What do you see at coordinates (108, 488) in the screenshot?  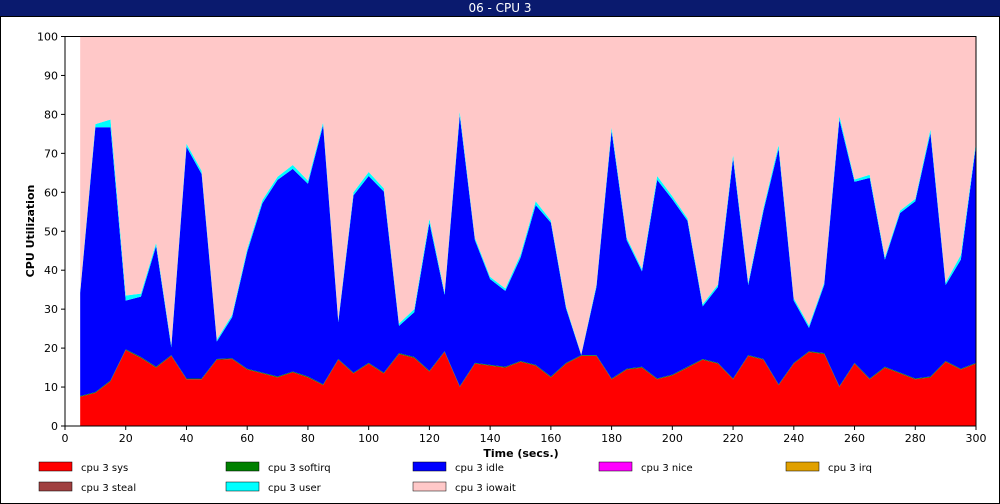 I see `legend-label: cpu 3 steal` at bounding box center [108, 488].